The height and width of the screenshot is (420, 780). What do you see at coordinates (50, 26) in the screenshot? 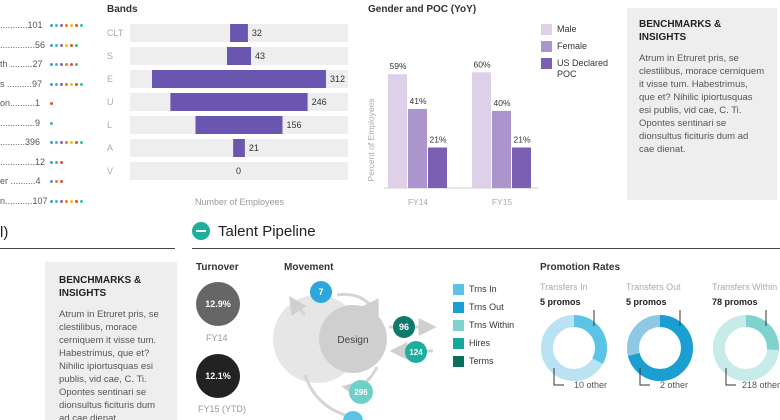
I see `left-list-item: ...........101` at bounding box center [50, 26].